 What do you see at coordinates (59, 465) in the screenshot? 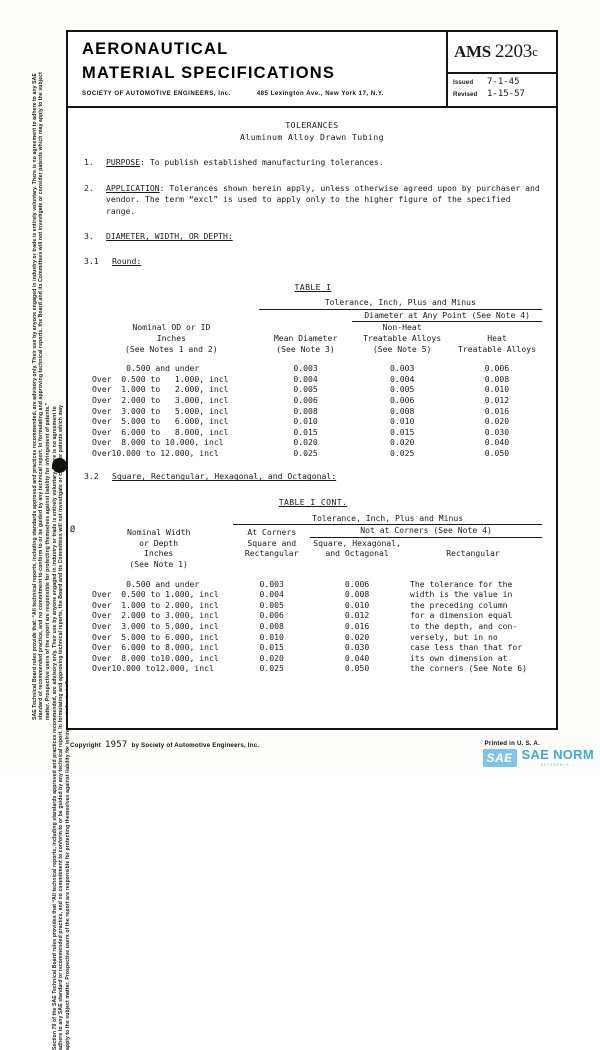
I see `punch-hole-mark` at bounding box center [59, 465].